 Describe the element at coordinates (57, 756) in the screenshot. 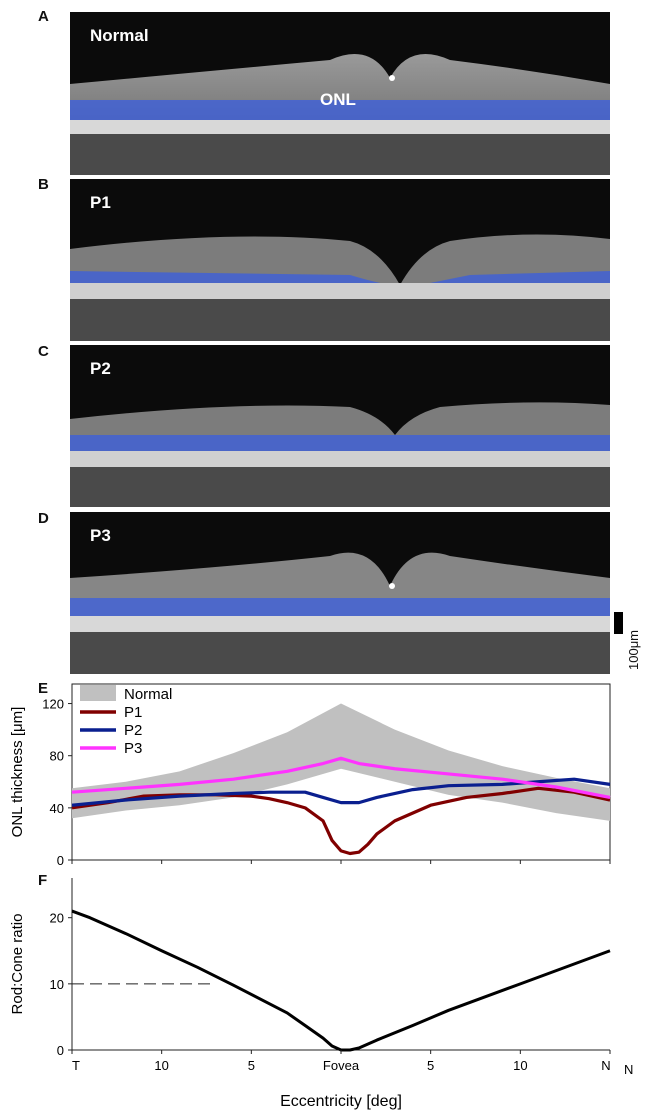

I see `chart-e-ytick-label: 80` at that location.